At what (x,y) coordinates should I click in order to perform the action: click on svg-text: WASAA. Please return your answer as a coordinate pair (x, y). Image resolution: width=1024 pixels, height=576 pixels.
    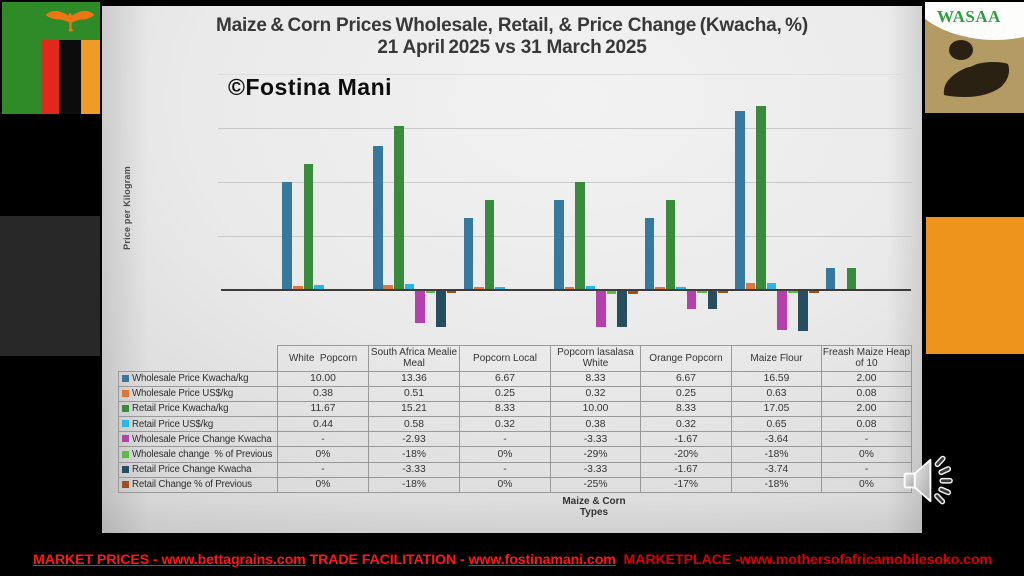
    Looking at the image, I should click on (969, 16).